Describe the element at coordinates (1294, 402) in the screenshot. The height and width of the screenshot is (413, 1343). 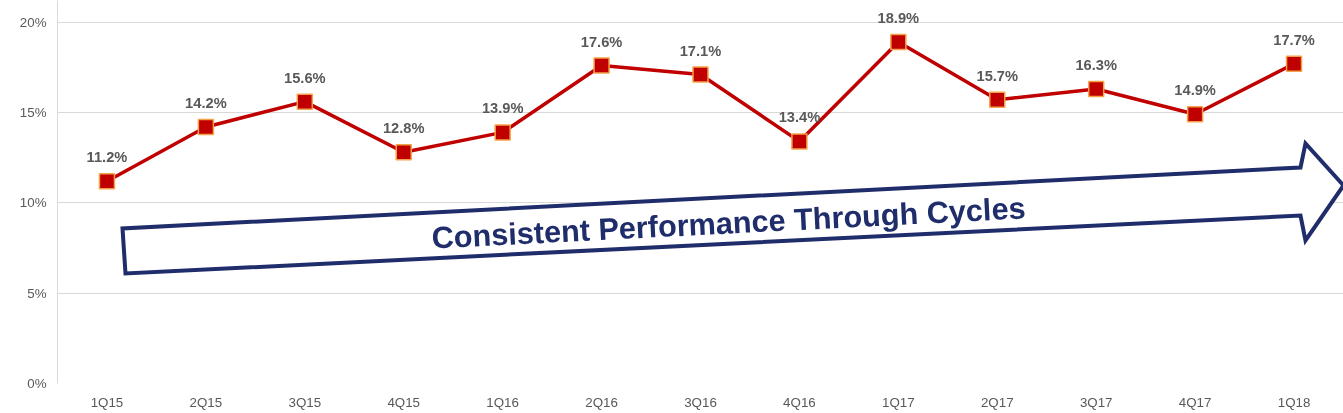
I see `x-tick-label: 1Q18` at that location.